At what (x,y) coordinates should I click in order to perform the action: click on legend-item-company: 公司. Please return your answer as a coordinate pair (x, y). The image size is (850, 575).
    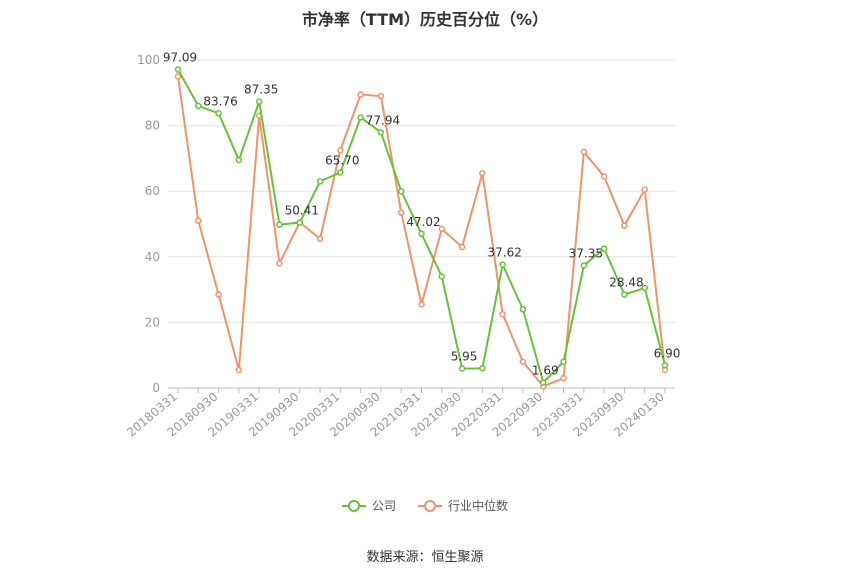
    Looking at the image, I should click on (368, 505).